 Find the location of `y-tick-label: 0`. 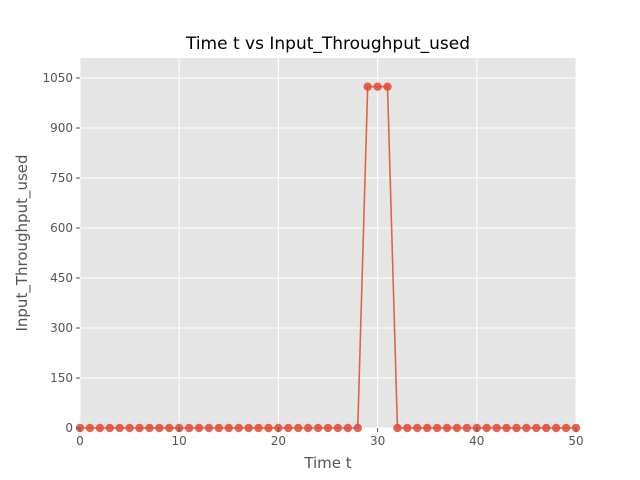

y-tick-label: 0 is located at coordinates (69, 428).